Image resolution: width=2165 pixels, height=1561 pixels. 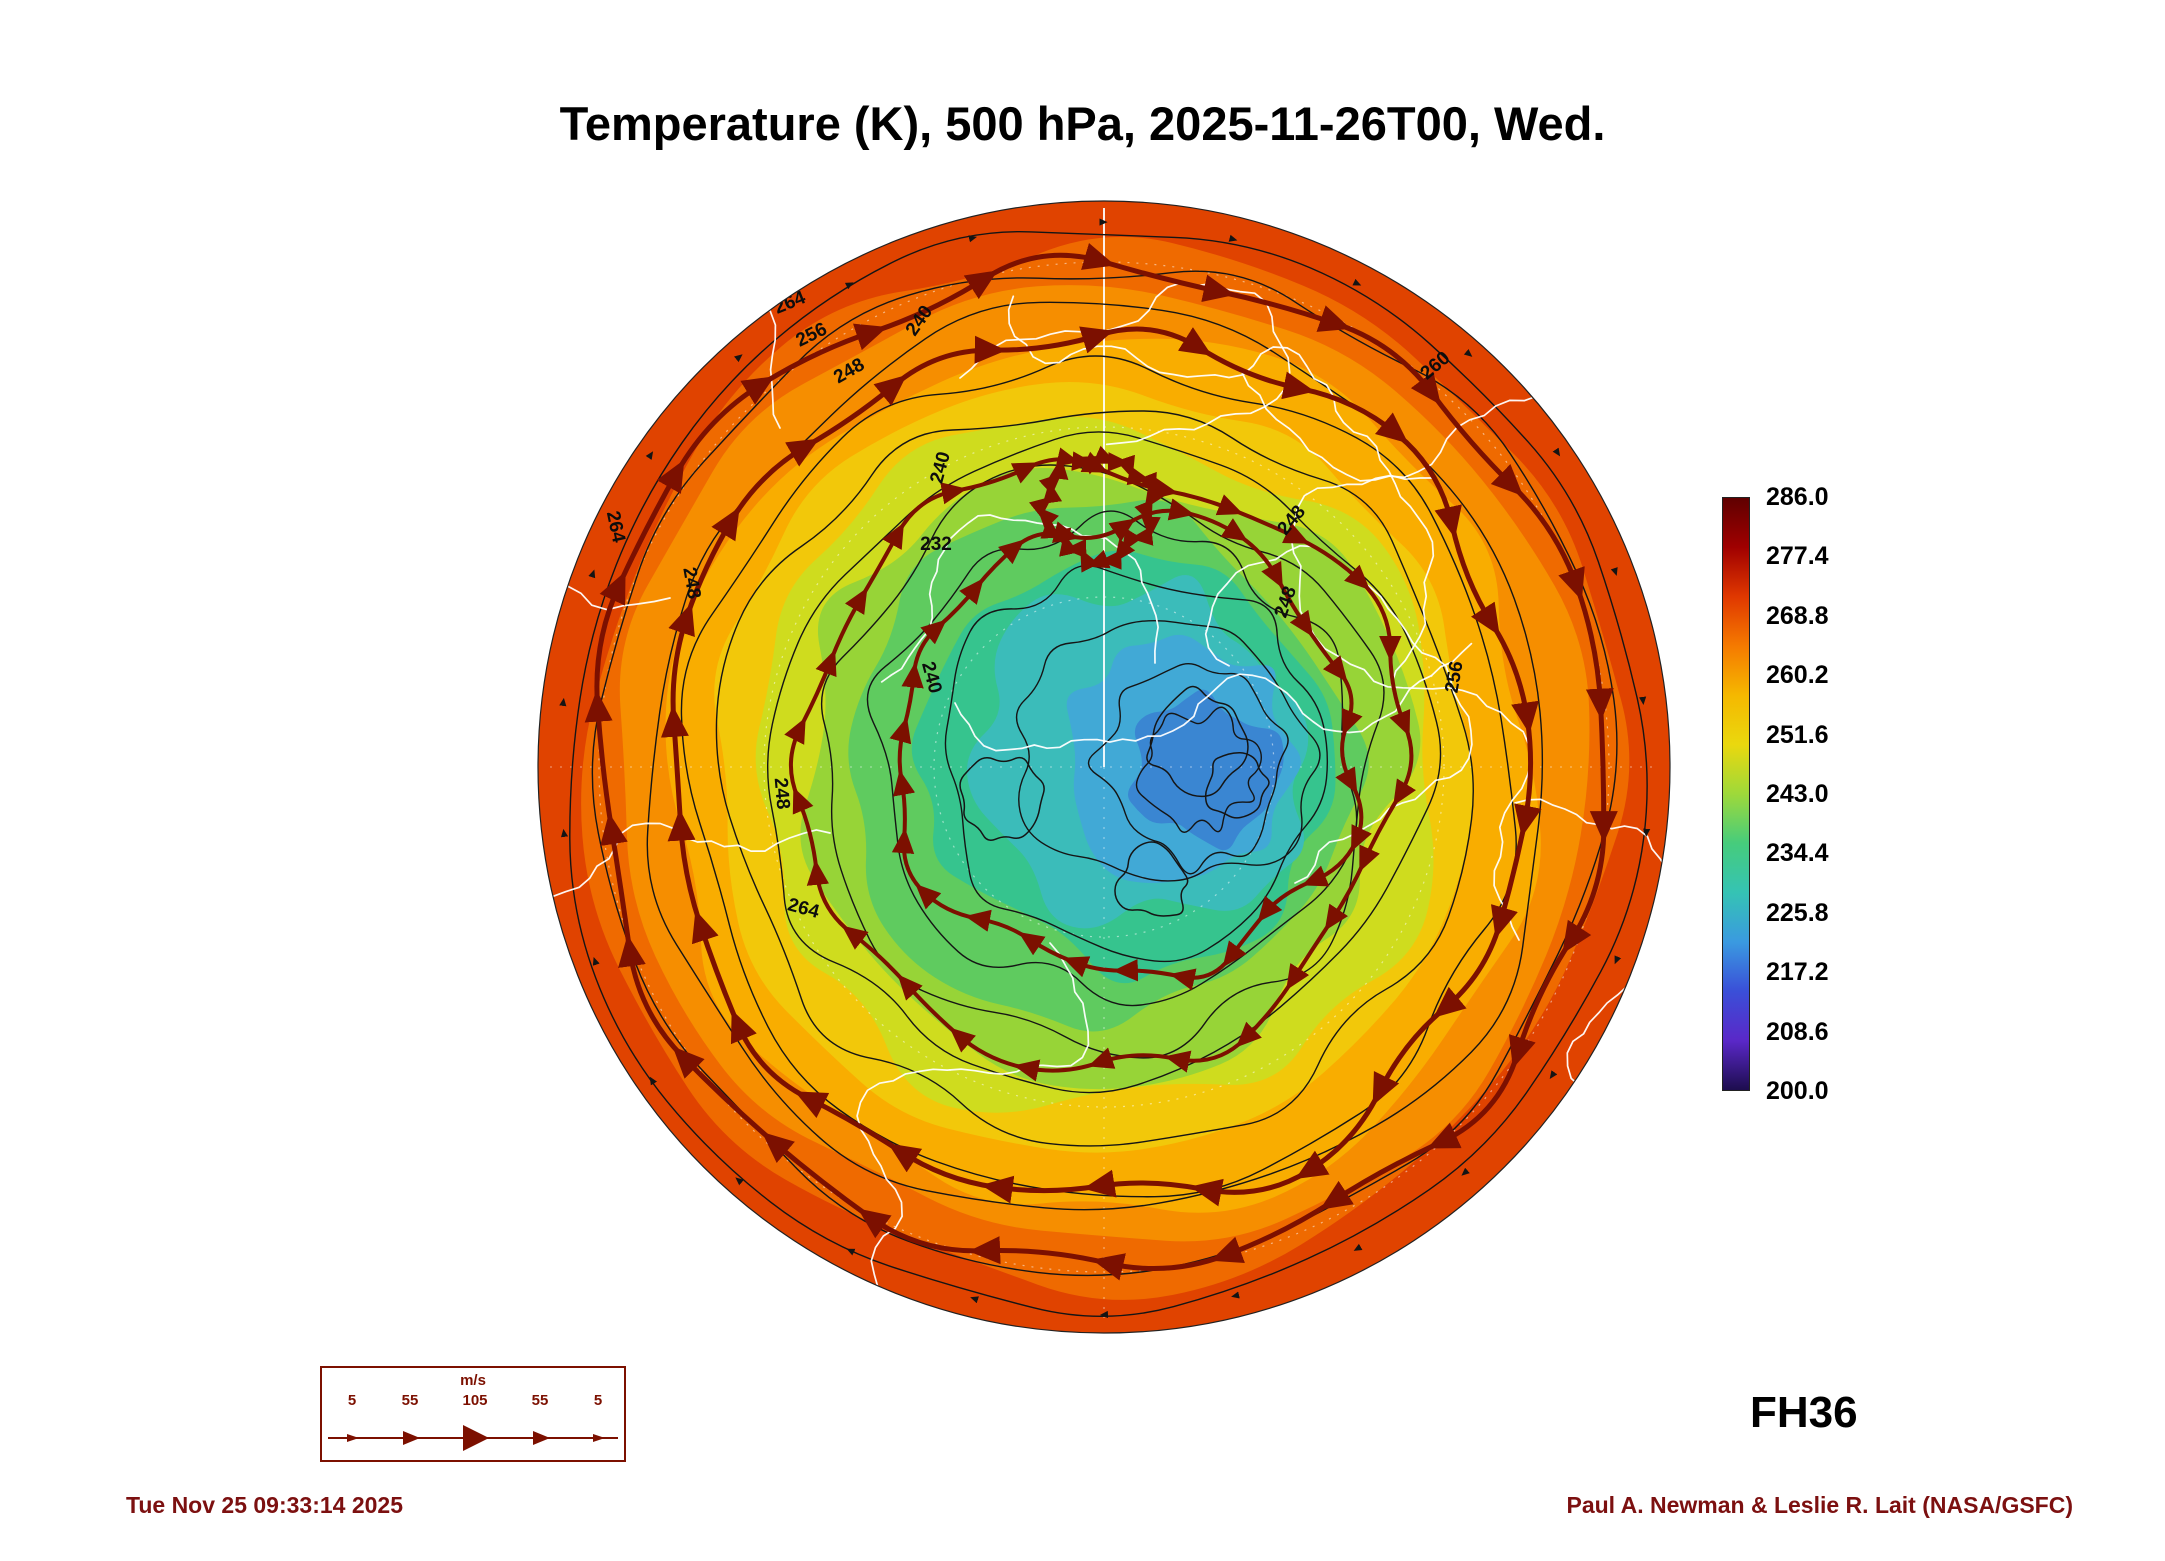 What do you see at coordinates (1797, 853) in the screenshot?
I see `colorbar-tick: 234.4` at bounding box center [1797, 853].